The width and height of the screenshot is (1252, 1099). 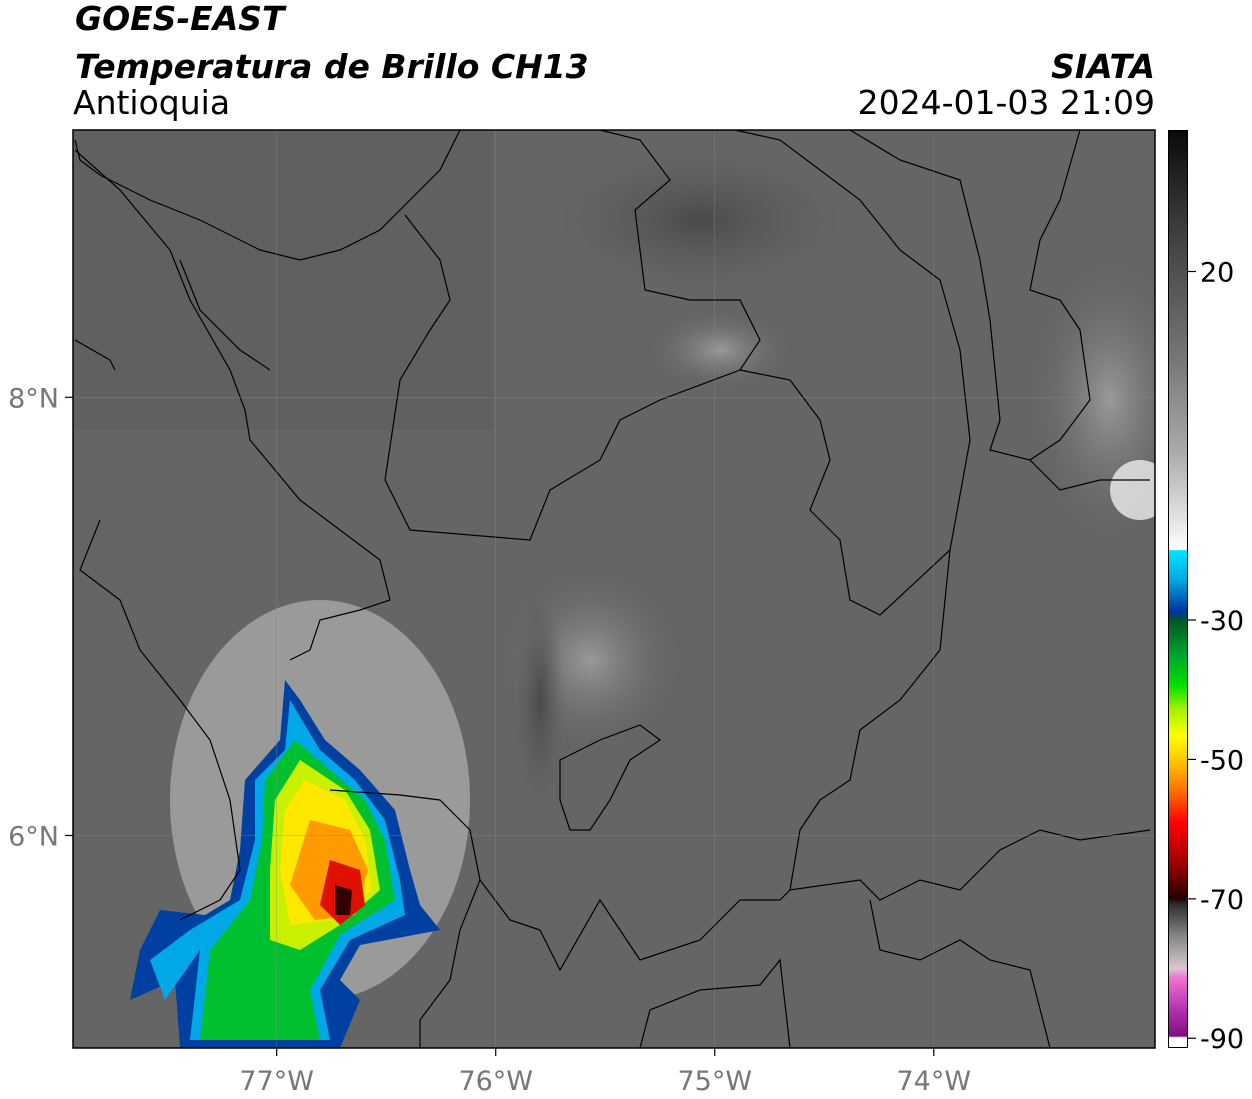 I want to click on source: SIATA, so click(x=1103, y=66).